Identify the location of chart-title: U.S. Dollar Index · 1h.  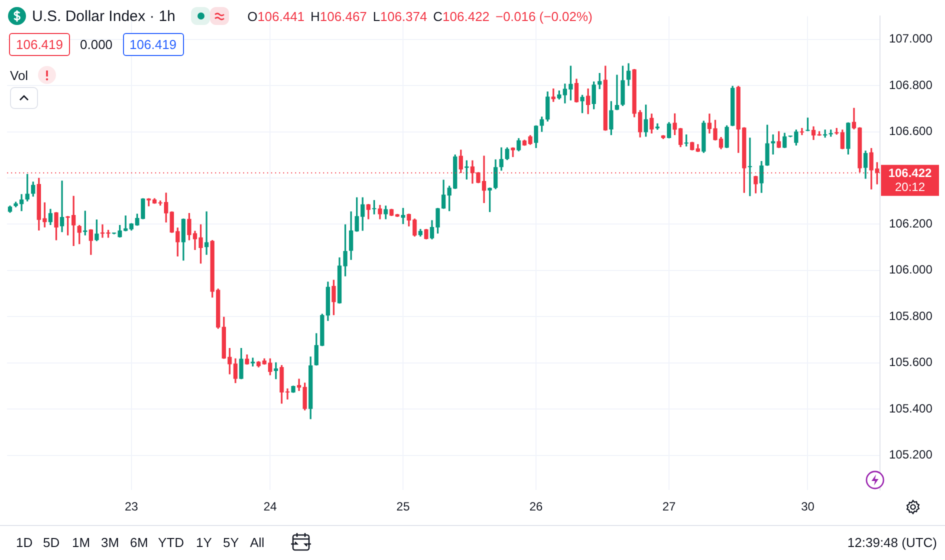
(104, 16).